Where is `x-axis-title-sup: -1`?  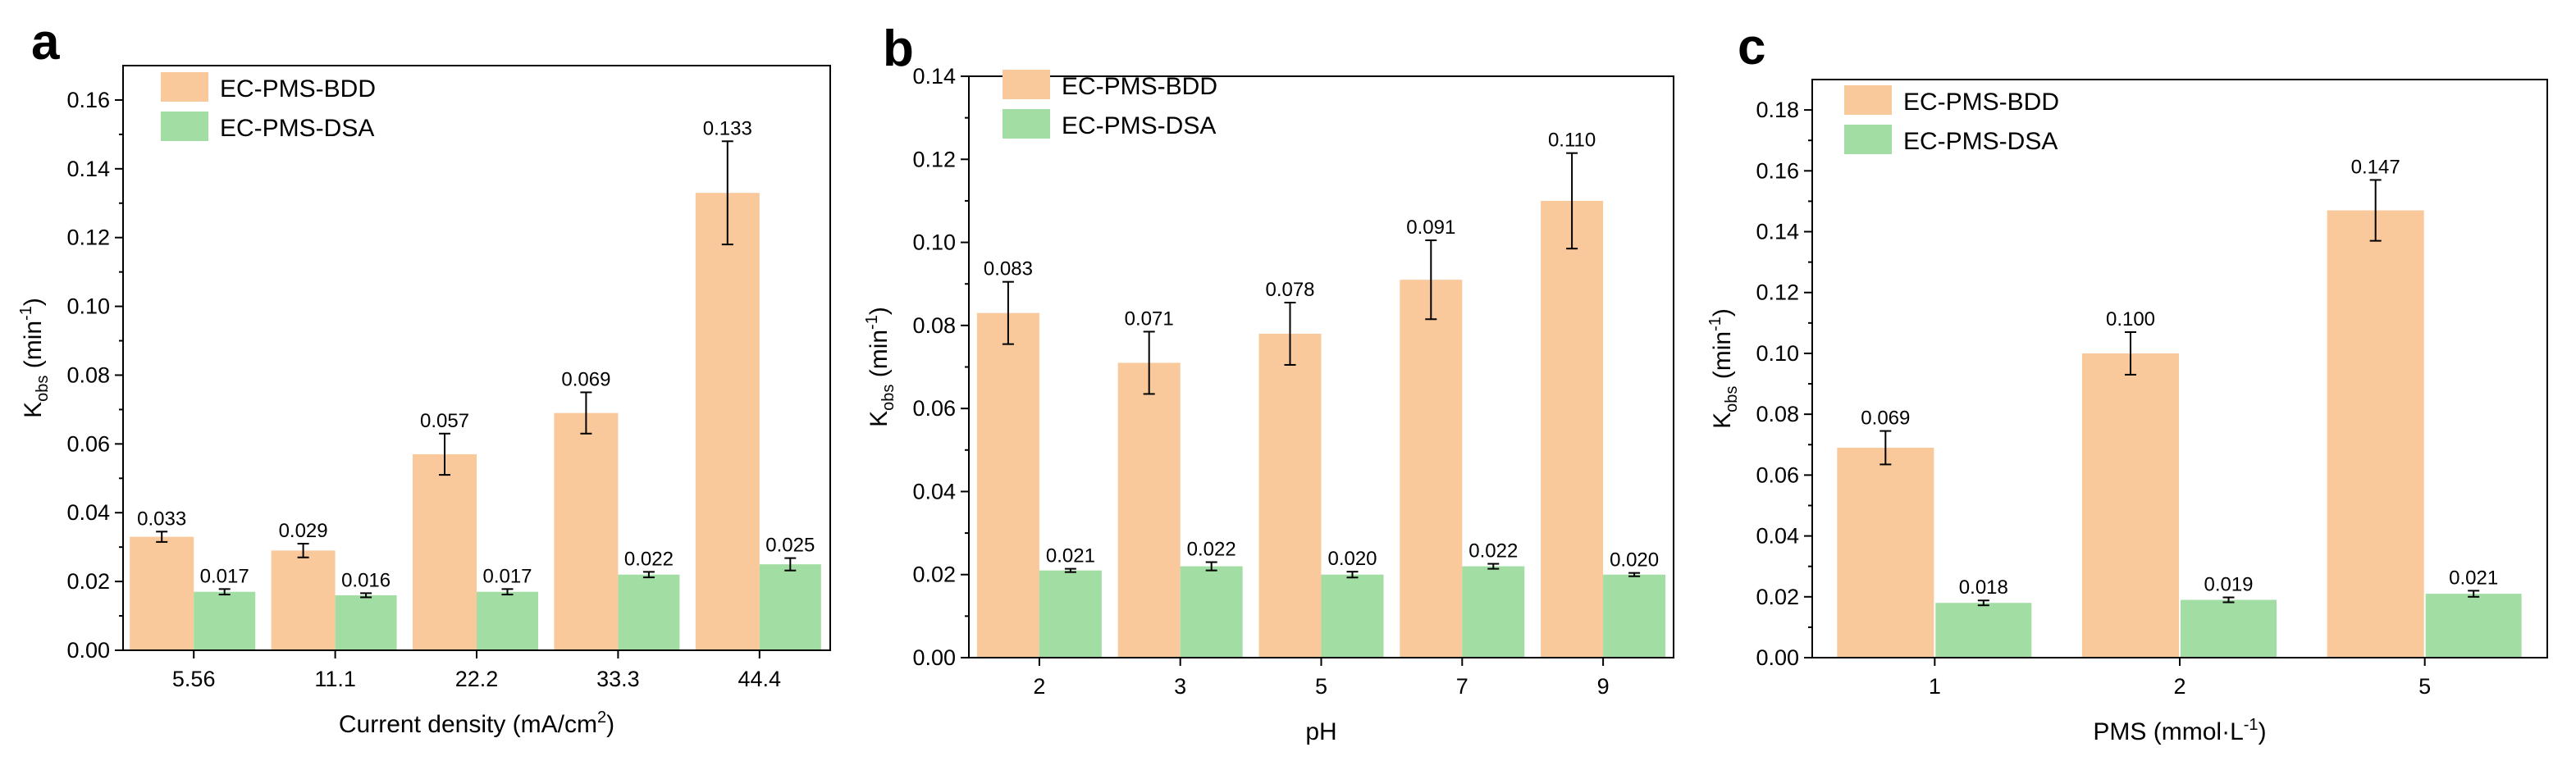 x-axis-title-sup: -1 is located at coordinates (2251, 725).